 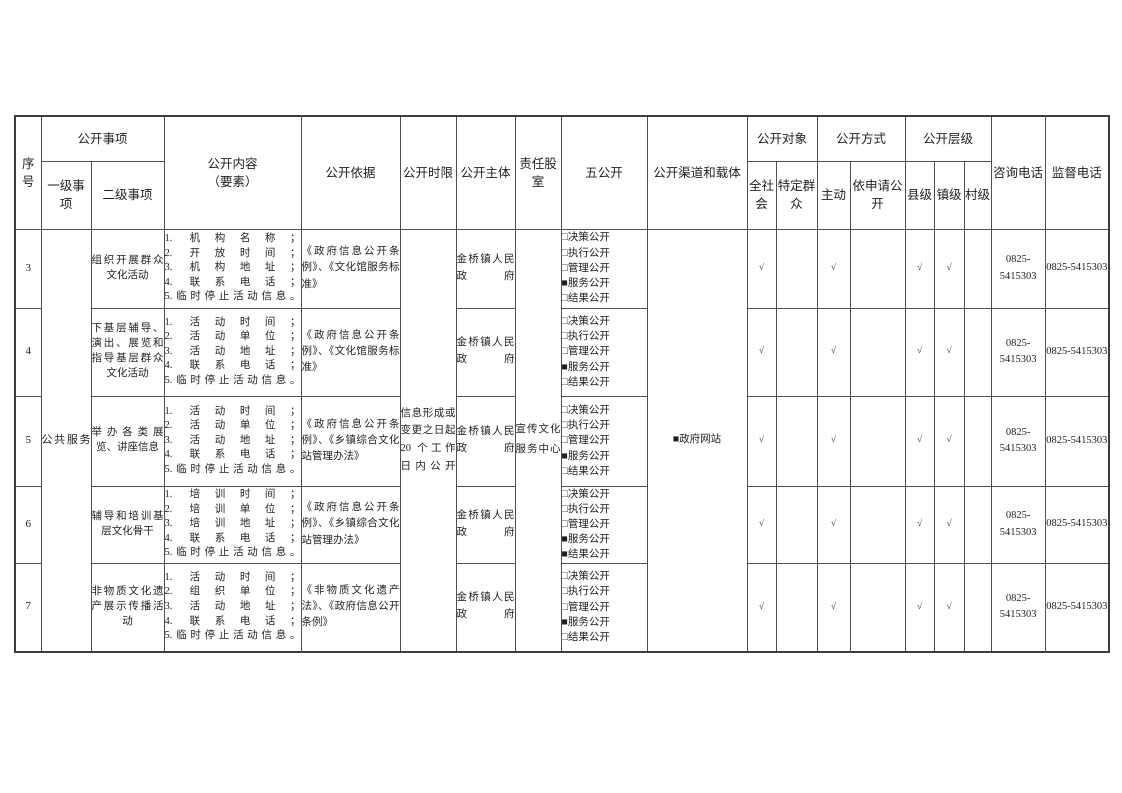 I want to click on level2-item-cell: 非物质文化遗产展示传播活动, so click(x=127, y=607).